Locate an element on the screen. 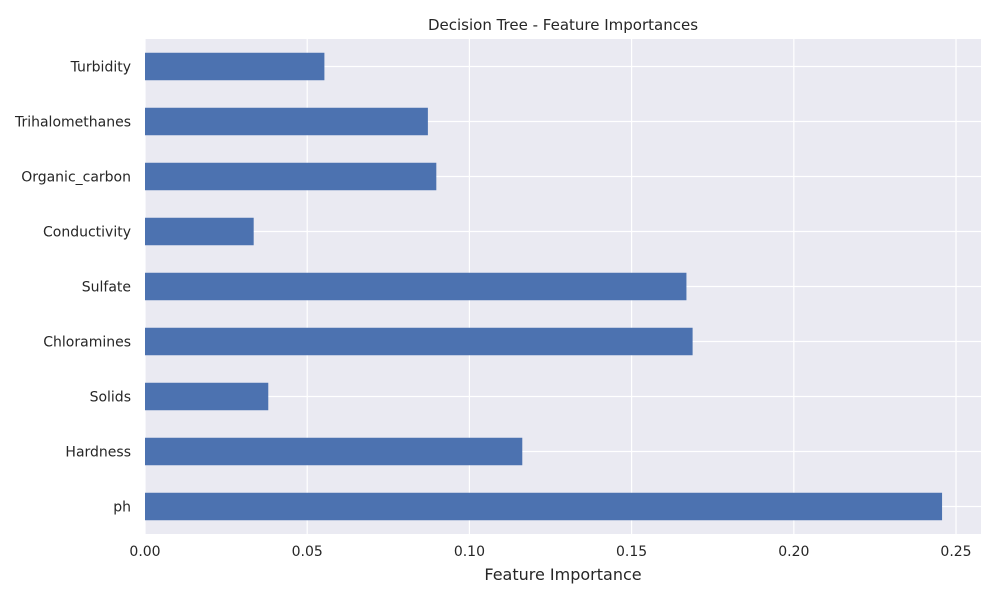  bar-ph is located at coordinates (544, 506).